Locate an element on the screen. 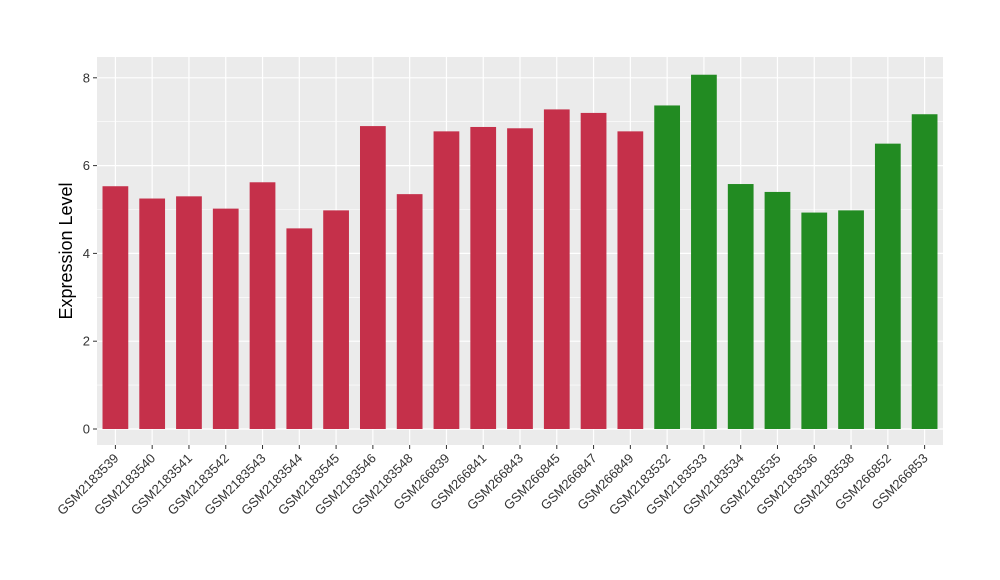 This screenshot has width=1000, height=580. bar-GSM2183548 is located at coordinates (409, 311).